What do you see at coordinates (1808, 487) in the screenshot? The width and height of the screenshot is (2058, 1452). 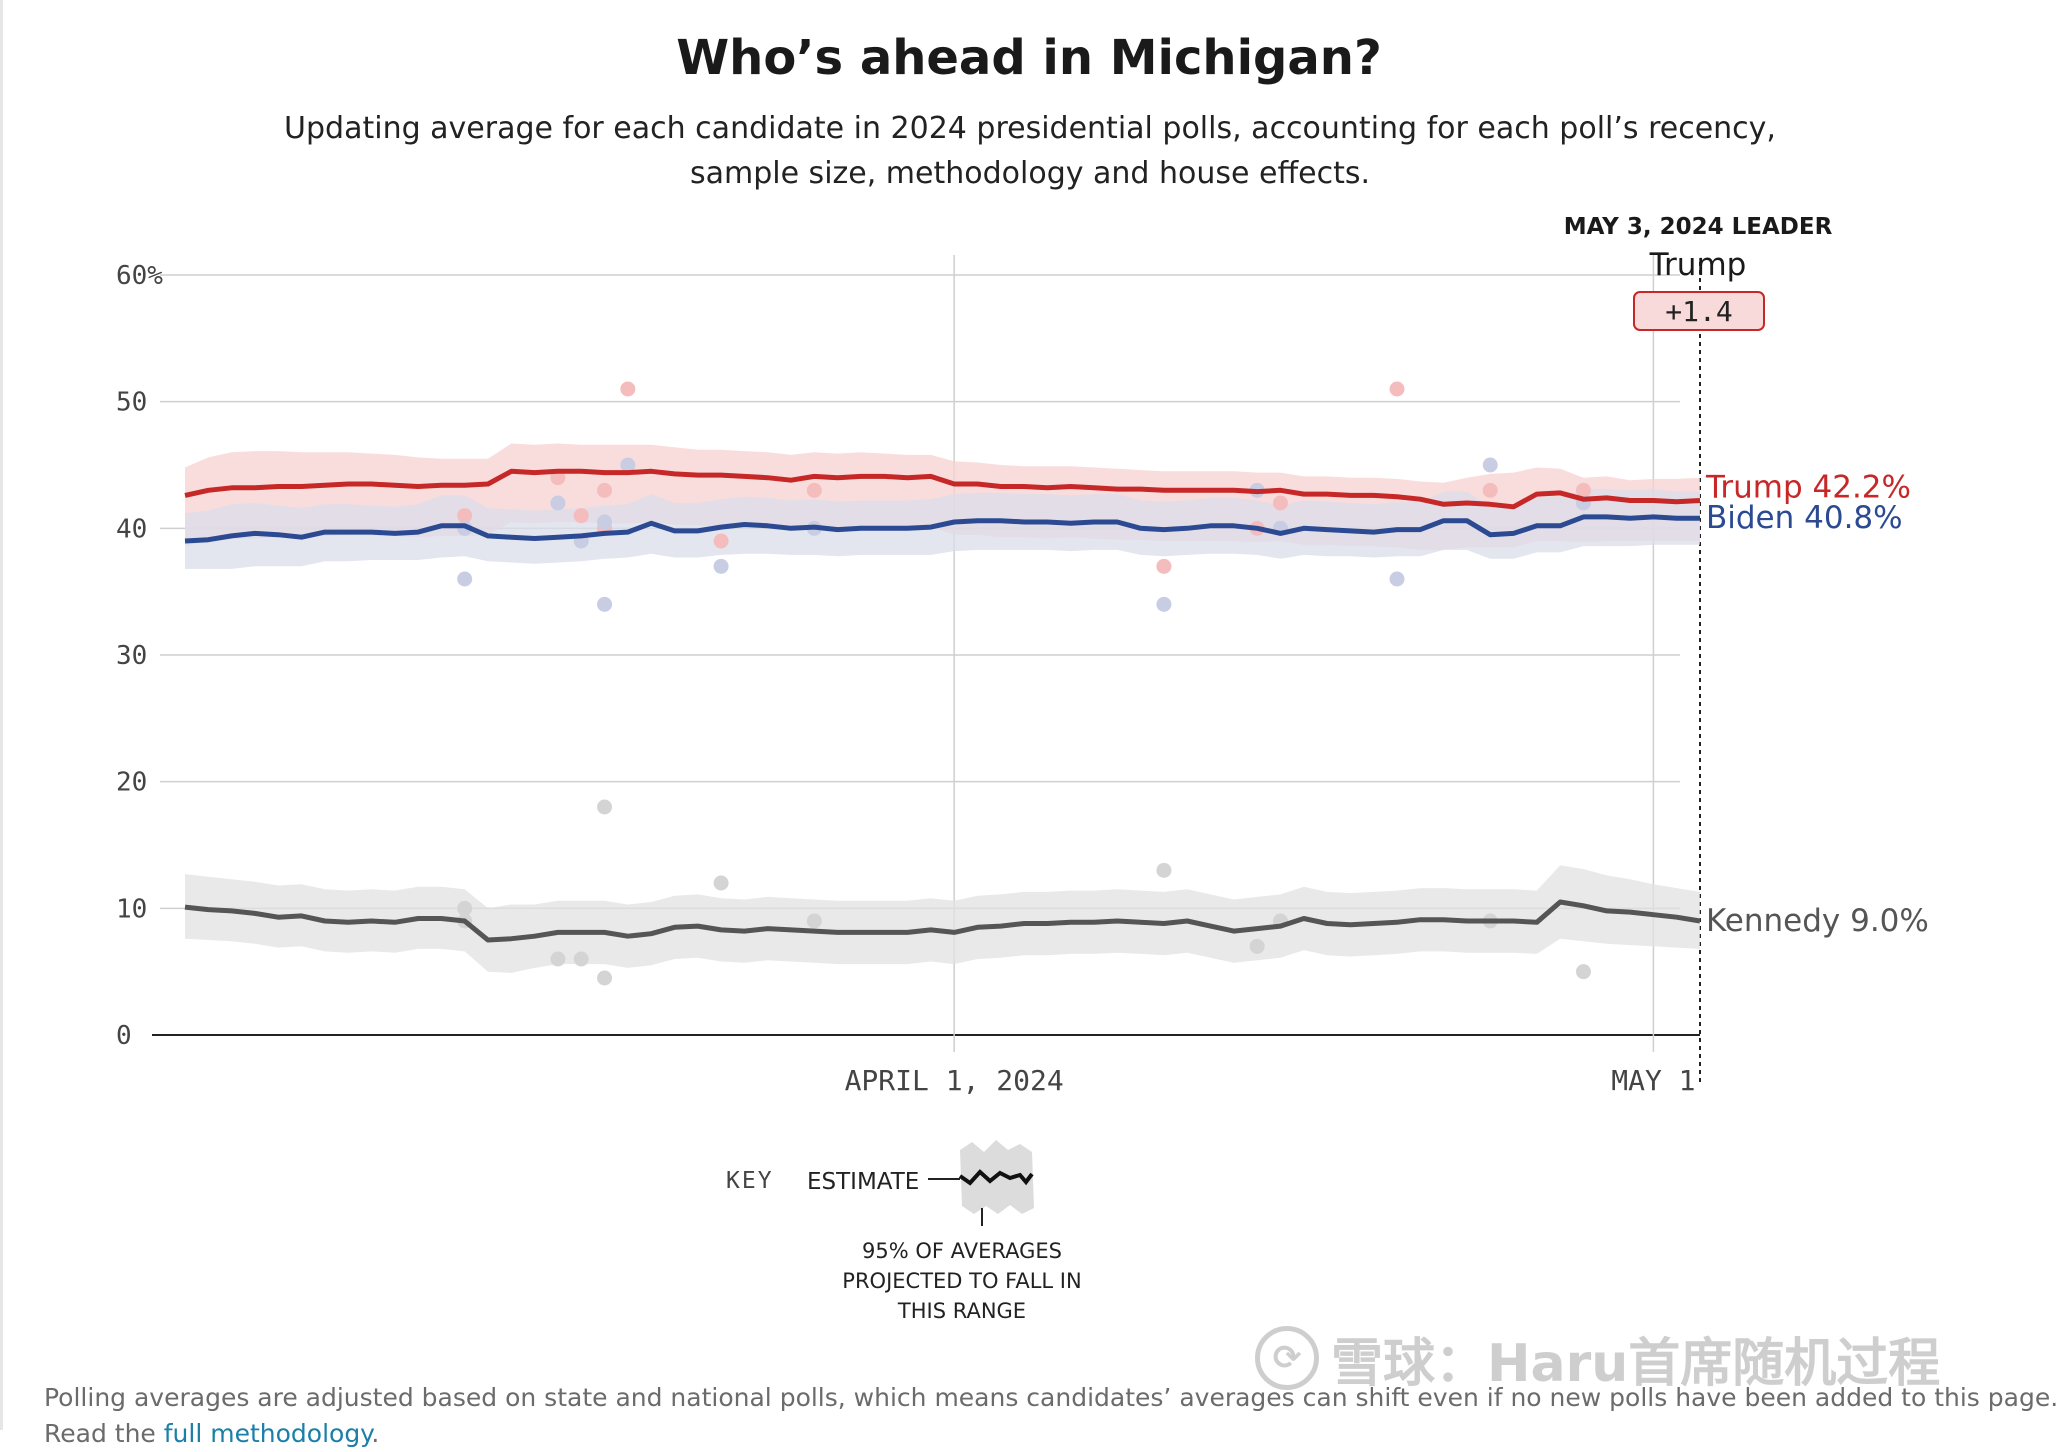 I see `trump-end-label: Trump 42.2%` at bounding box center [1808, 487].